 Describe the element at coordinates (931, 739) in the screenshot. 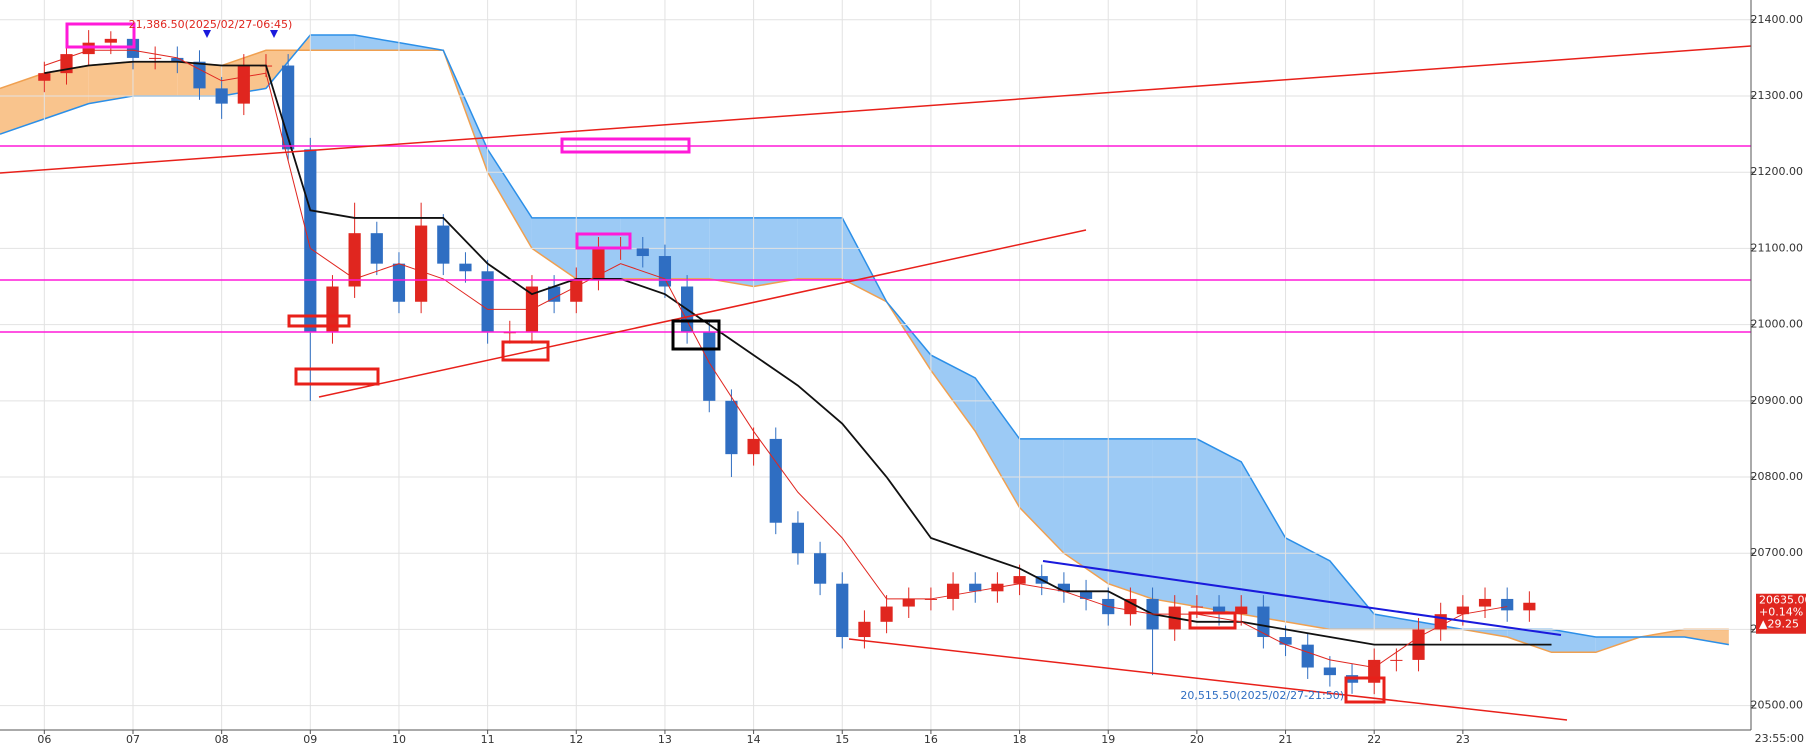

I see `x-tick-label: 16` at that location.